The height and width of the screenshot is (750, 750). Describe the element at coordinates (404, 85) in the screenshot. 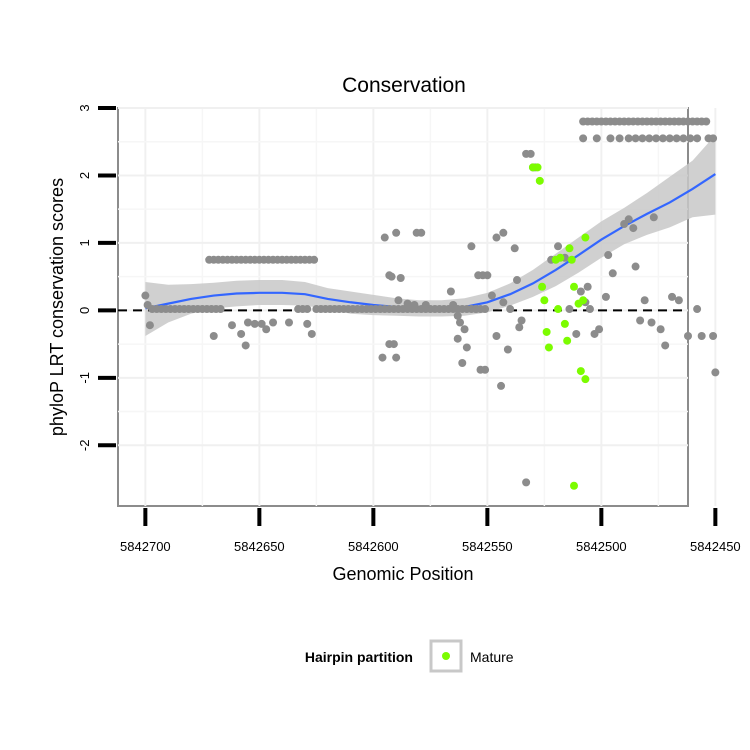

I see `chart-title: Conservation` at that location.